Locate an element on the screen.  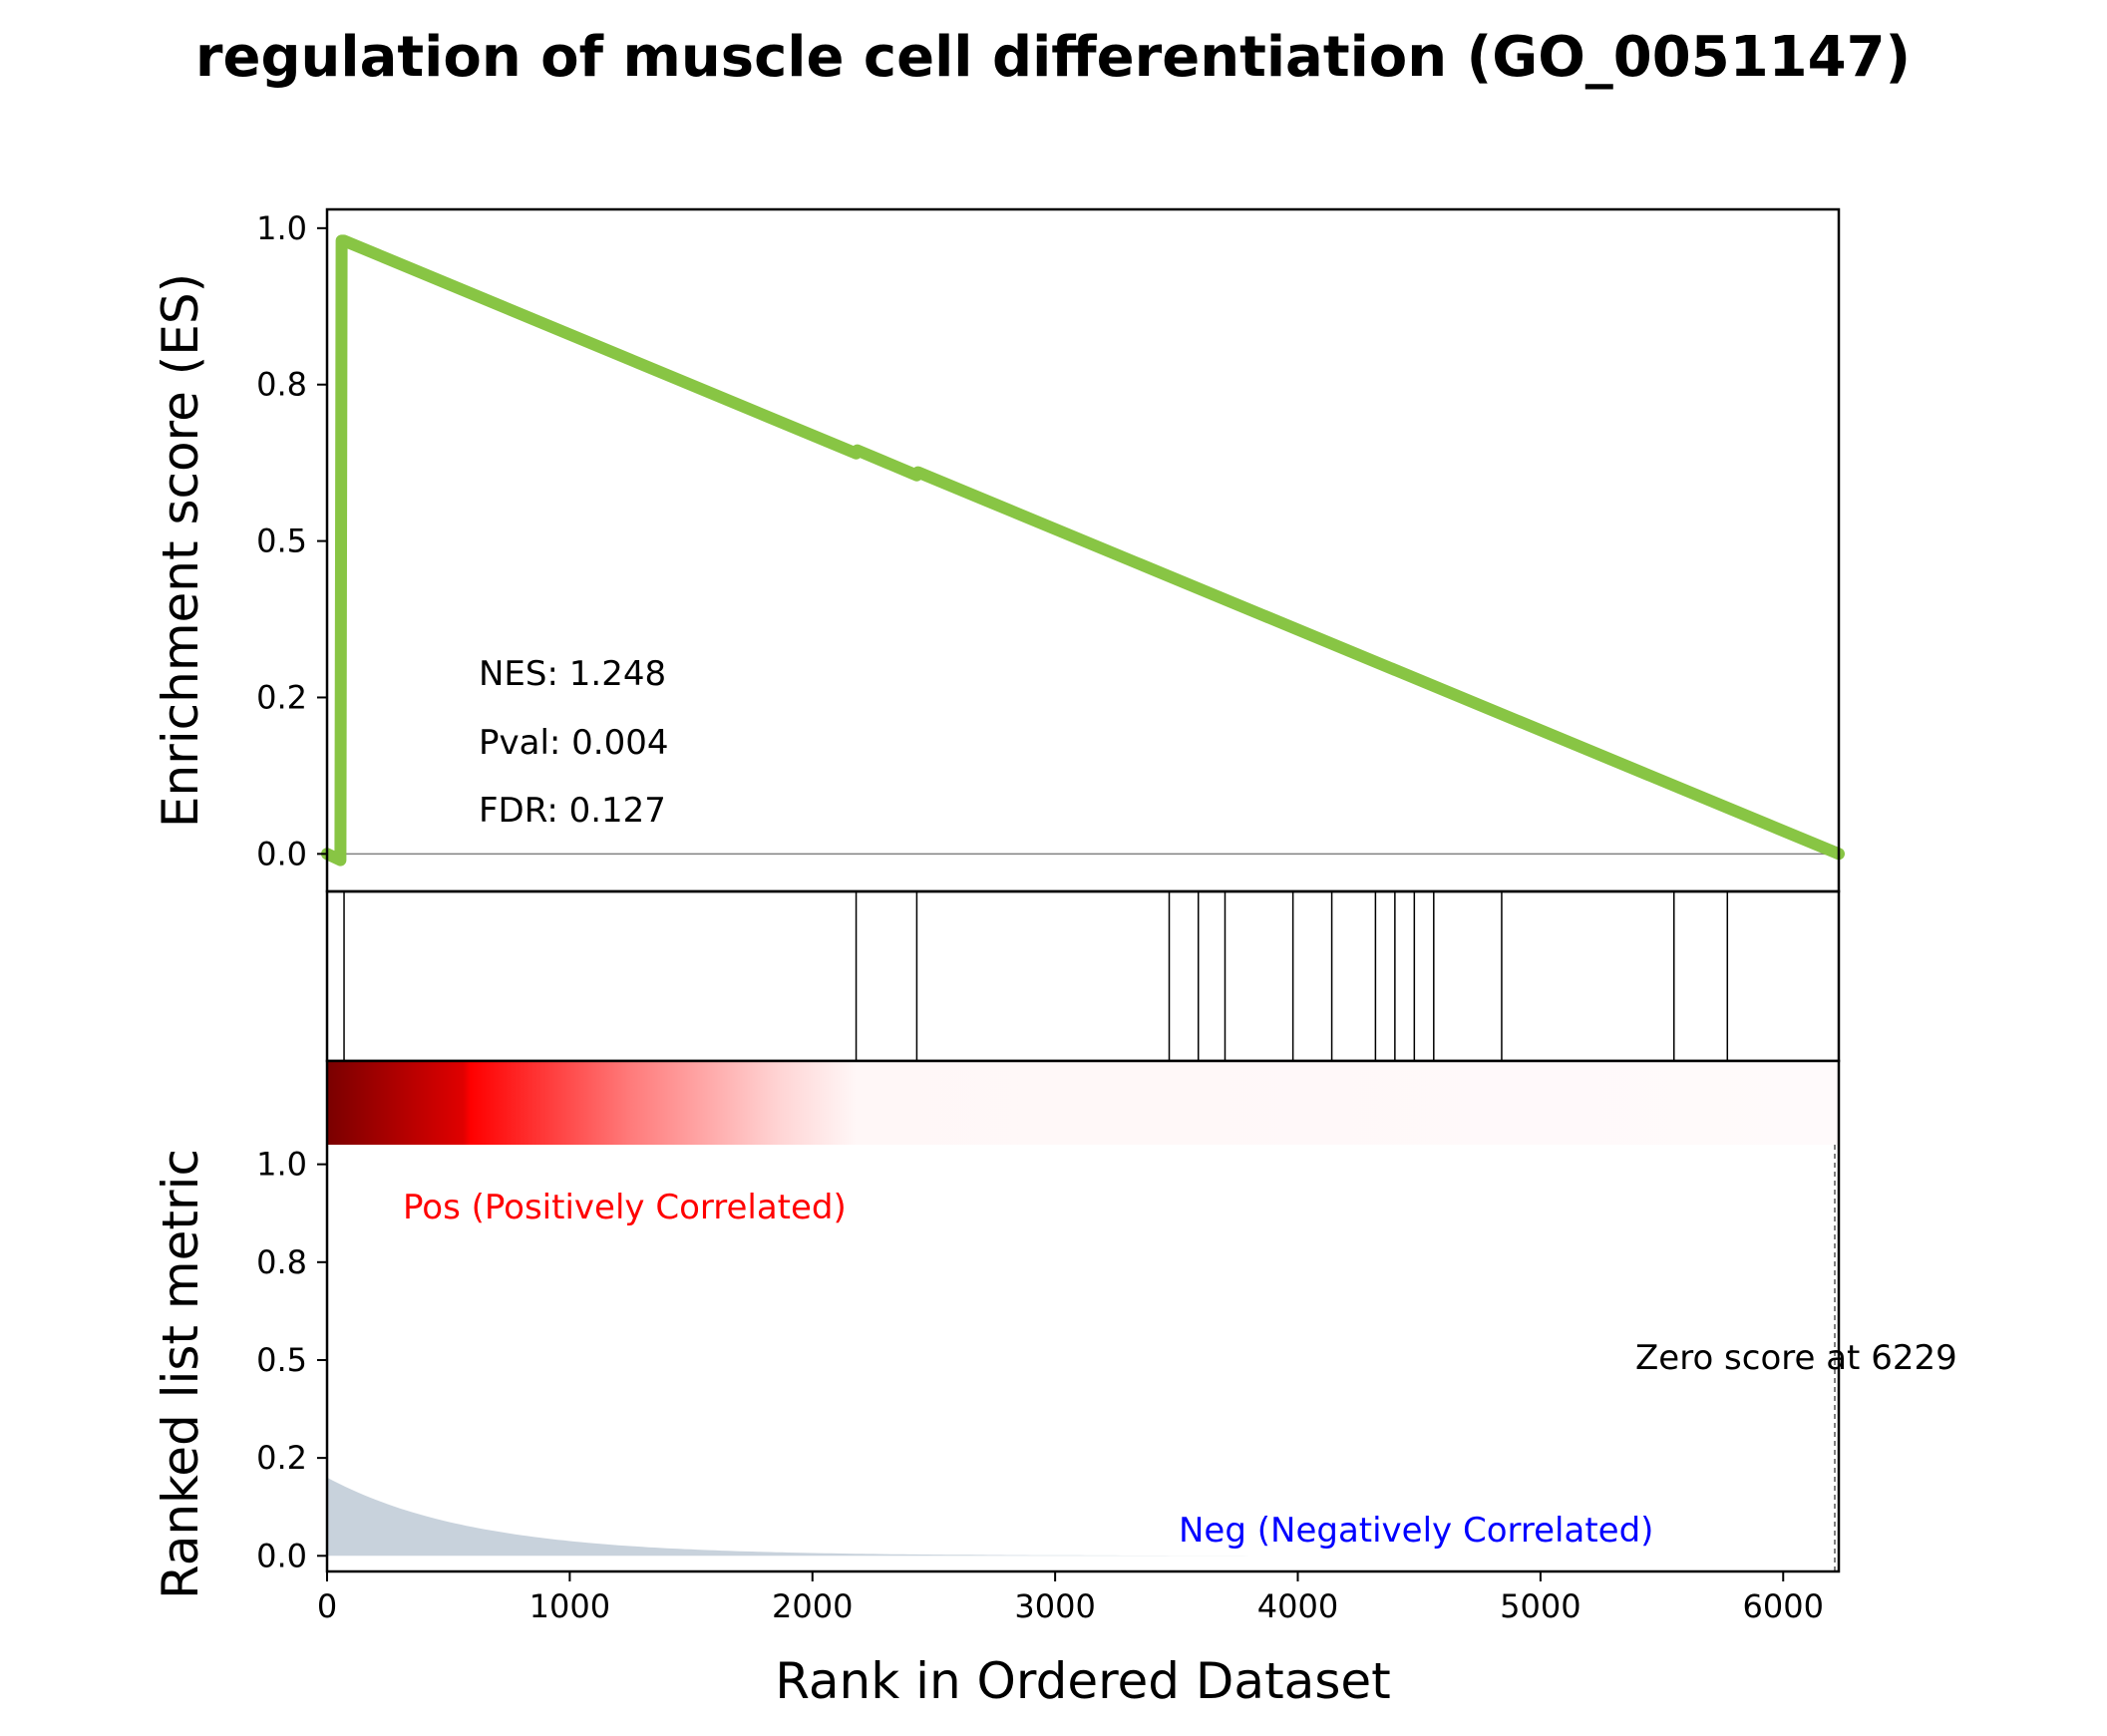
hits-panel is located at coordinates (1083, 976).